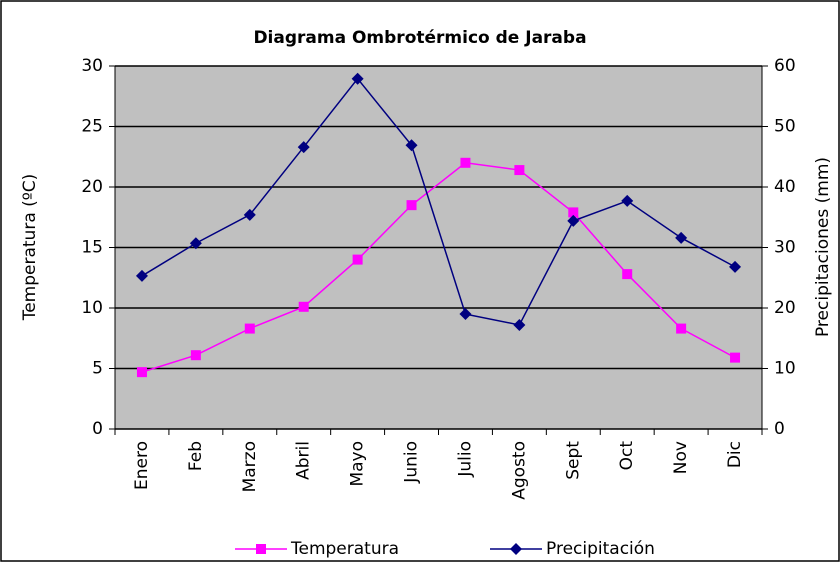 The height and width of the screenshot is (562, 840). Describe the element at coordinates (92, 66) in the screenshot. I see `y-tick-label: 30` at that location.